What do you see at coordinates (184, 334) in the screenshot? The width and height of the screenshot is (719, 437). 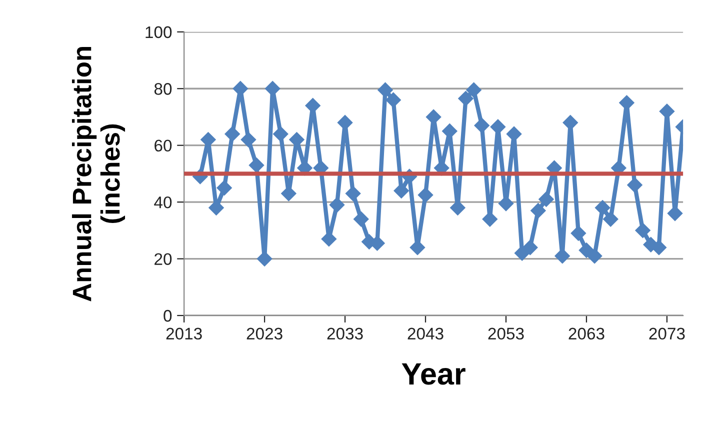 I see `x-tick-label: 2013` at bounding box center [184, 334].